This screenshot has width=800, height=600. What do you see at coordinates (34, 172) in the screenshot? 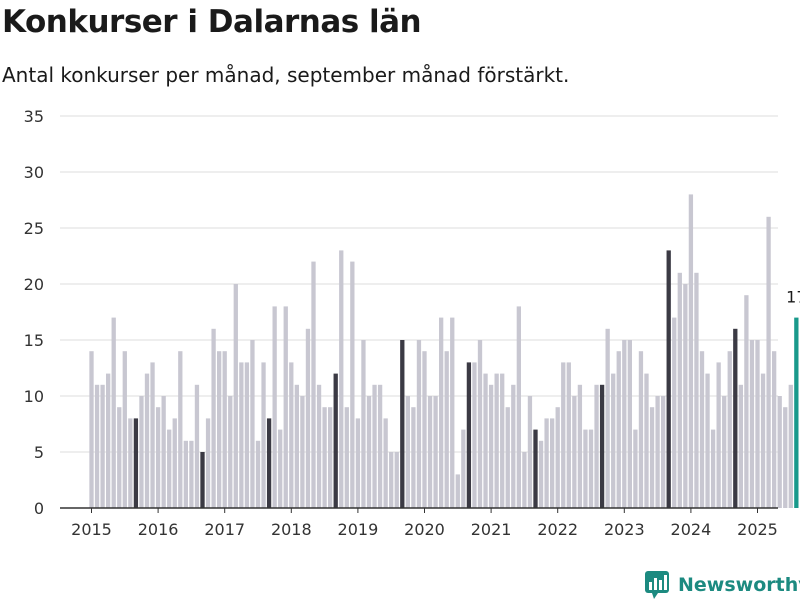
I see `y-tick-label: 30` at bounding box center [34, 172].